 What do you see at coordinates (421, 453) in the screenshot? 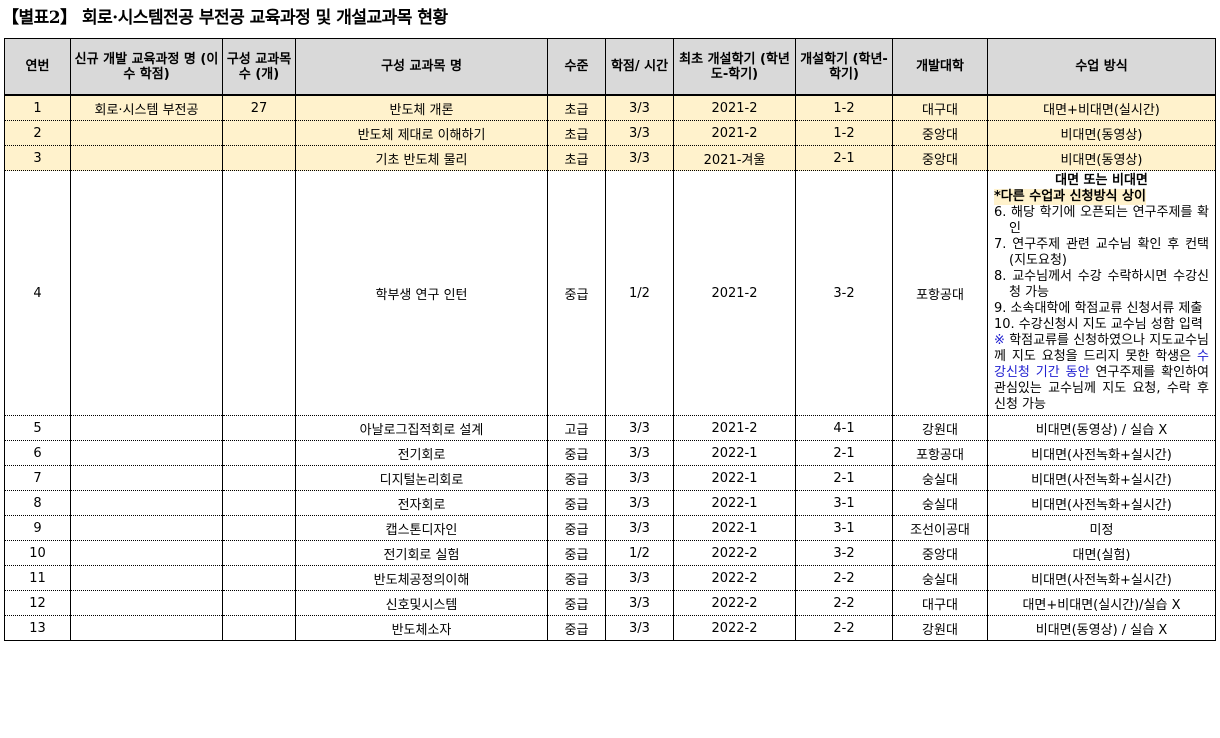
I see `cell-course: 전기회로` at bounding box center [421, 453].